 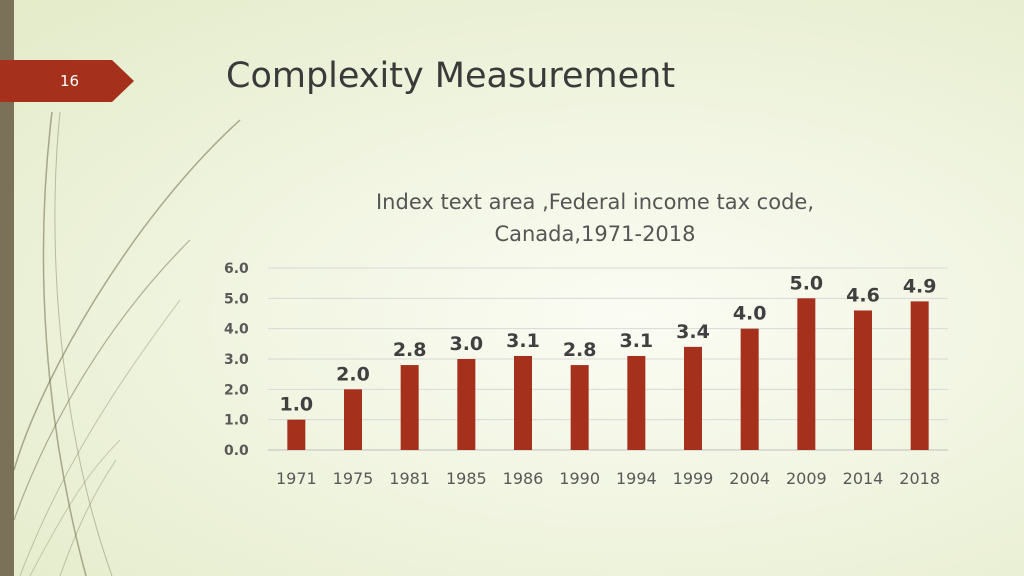 What do you see at coordinates (750, 314) in the screenshot?
I see `value-label: 4.0` at bounding box center [750, 314].